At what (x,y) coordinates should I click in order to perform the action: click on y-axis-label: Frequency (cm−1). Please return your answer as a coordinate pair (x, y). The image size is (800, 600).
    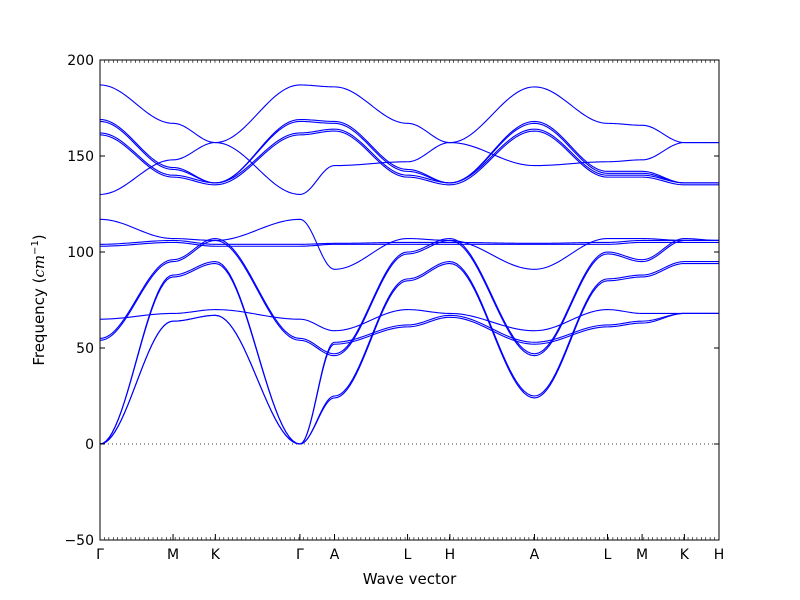
    Looking at the image, I should click on (39, 299).